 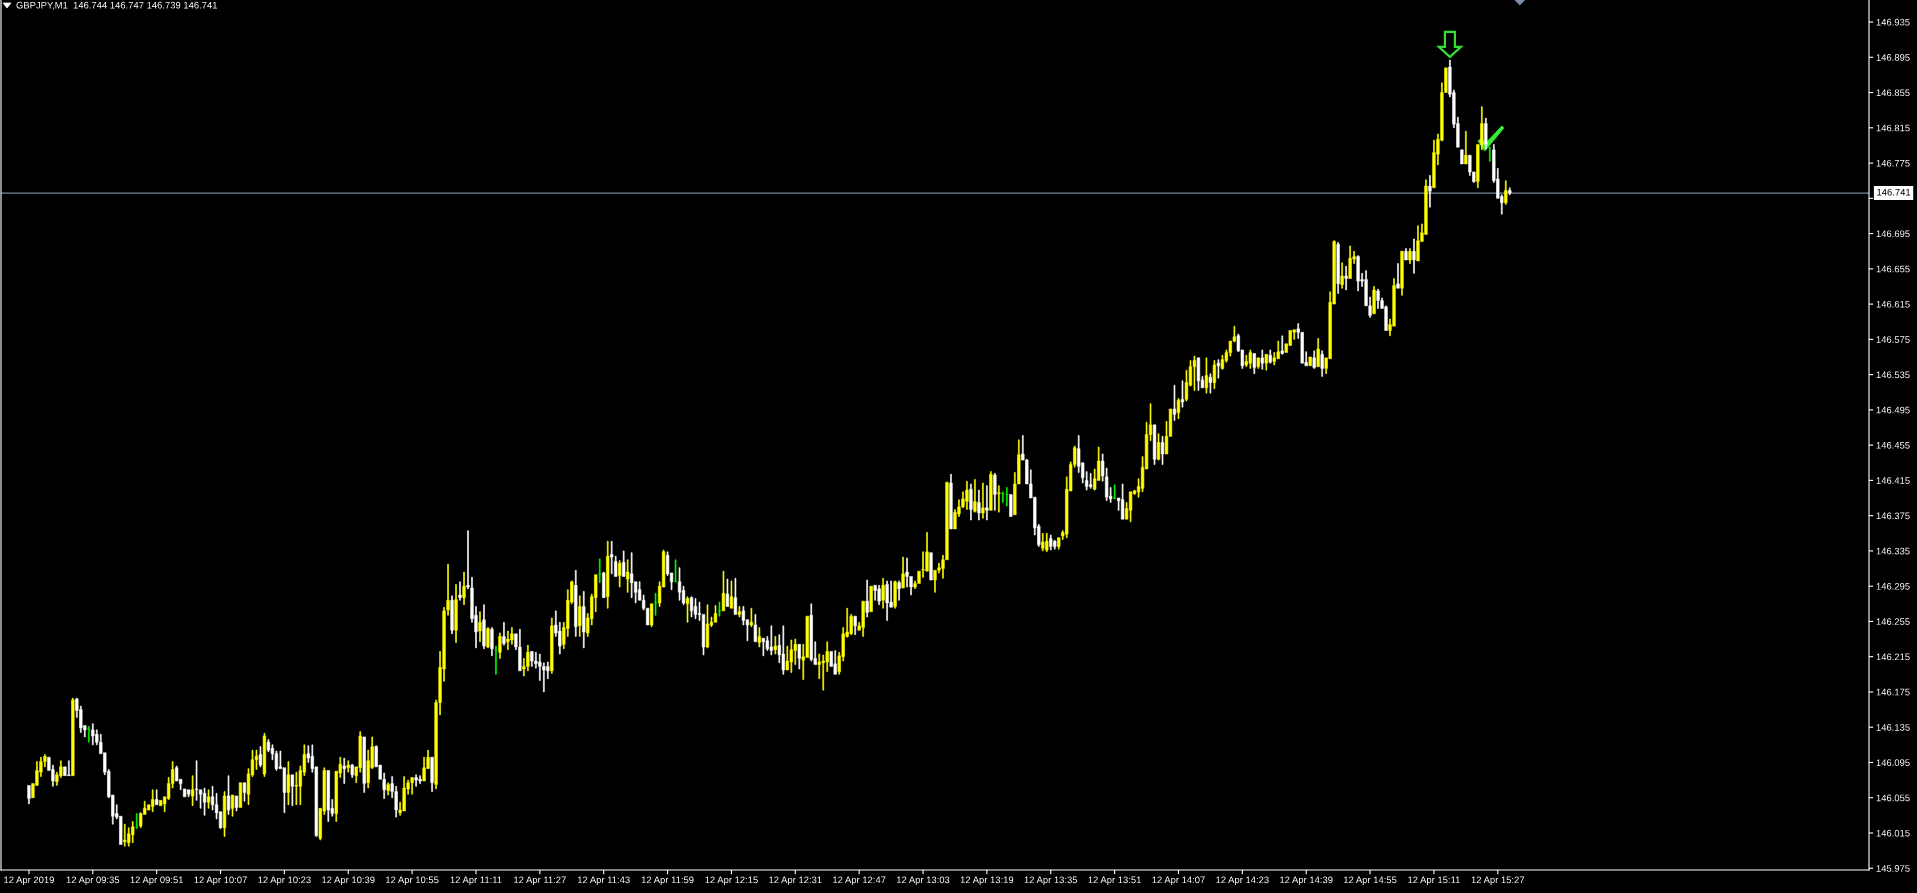 I want to click on x-tick-label: 12 Apr 14:07, so click(x=1178, y=881).